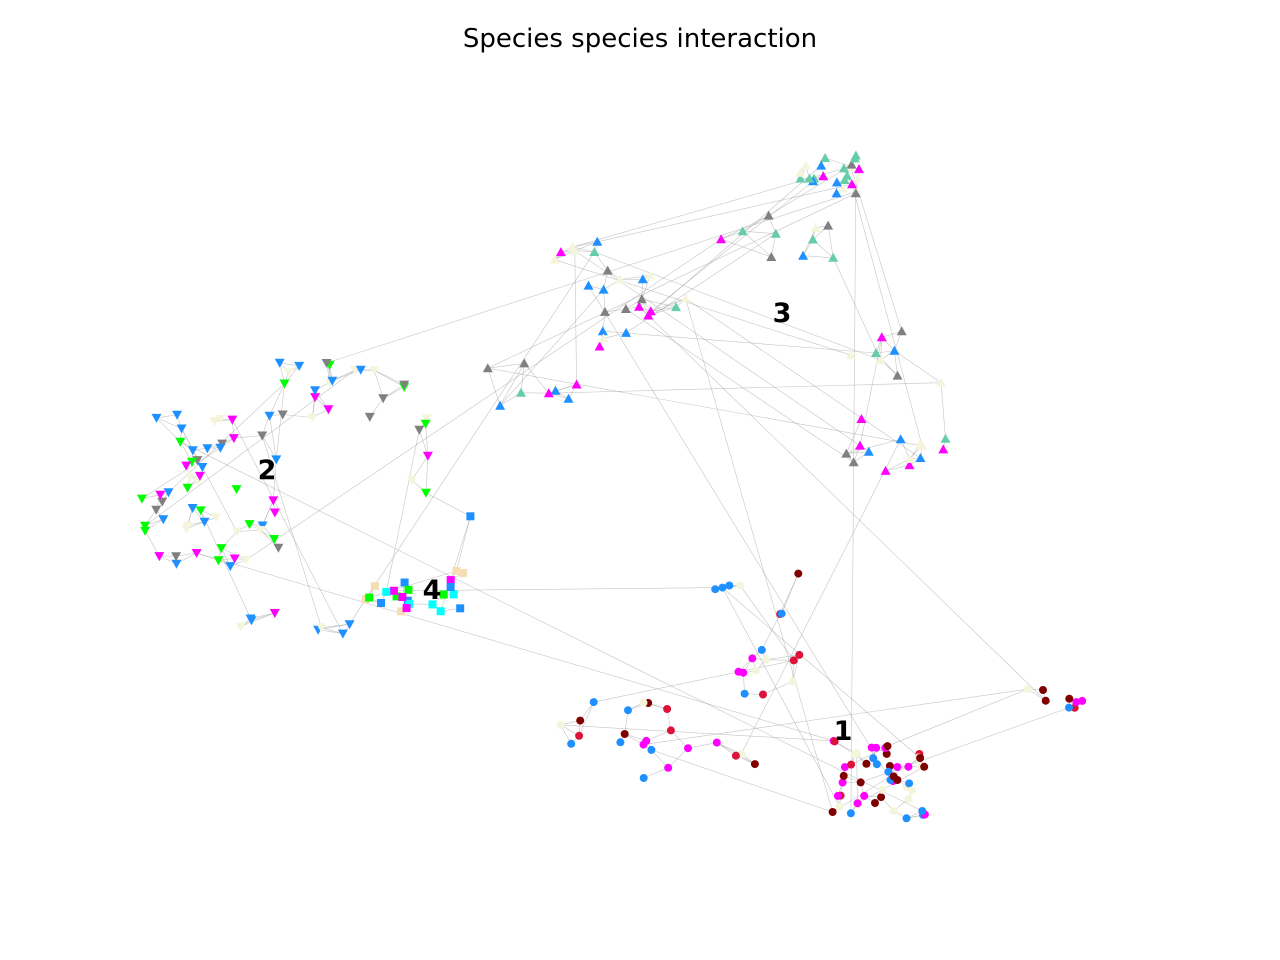 The image size is (1280, 960). I want to click on cluster-label-4: 4, so click(432, 590).